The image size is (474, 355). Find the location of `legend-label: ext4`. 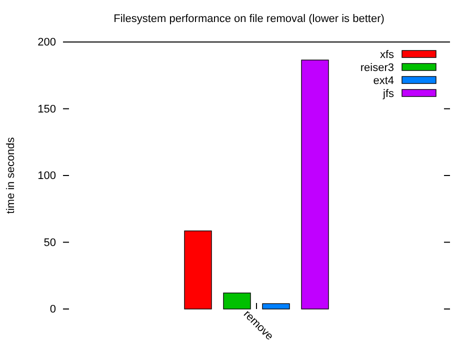

legend-label: ext4 is located at coordinates (383, 80).